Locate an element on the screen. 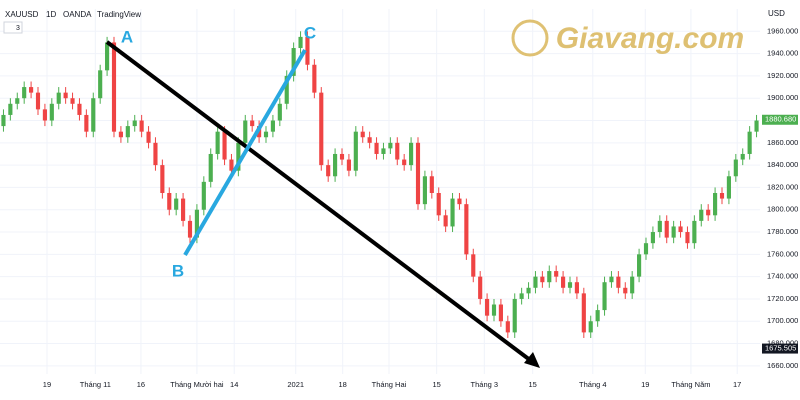 Image resolution: width=800 pixels, height=400 pixels. y-tick-label: 1840.000 is located at coordinates (782, 164).